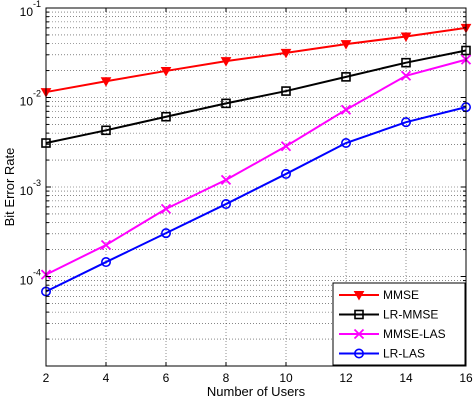 The height and width of the screenshot is (402, 474). Describe the element at coordinates (256, 391) in the screenshot. I see `x-axis-label: Number of Users` at that location.